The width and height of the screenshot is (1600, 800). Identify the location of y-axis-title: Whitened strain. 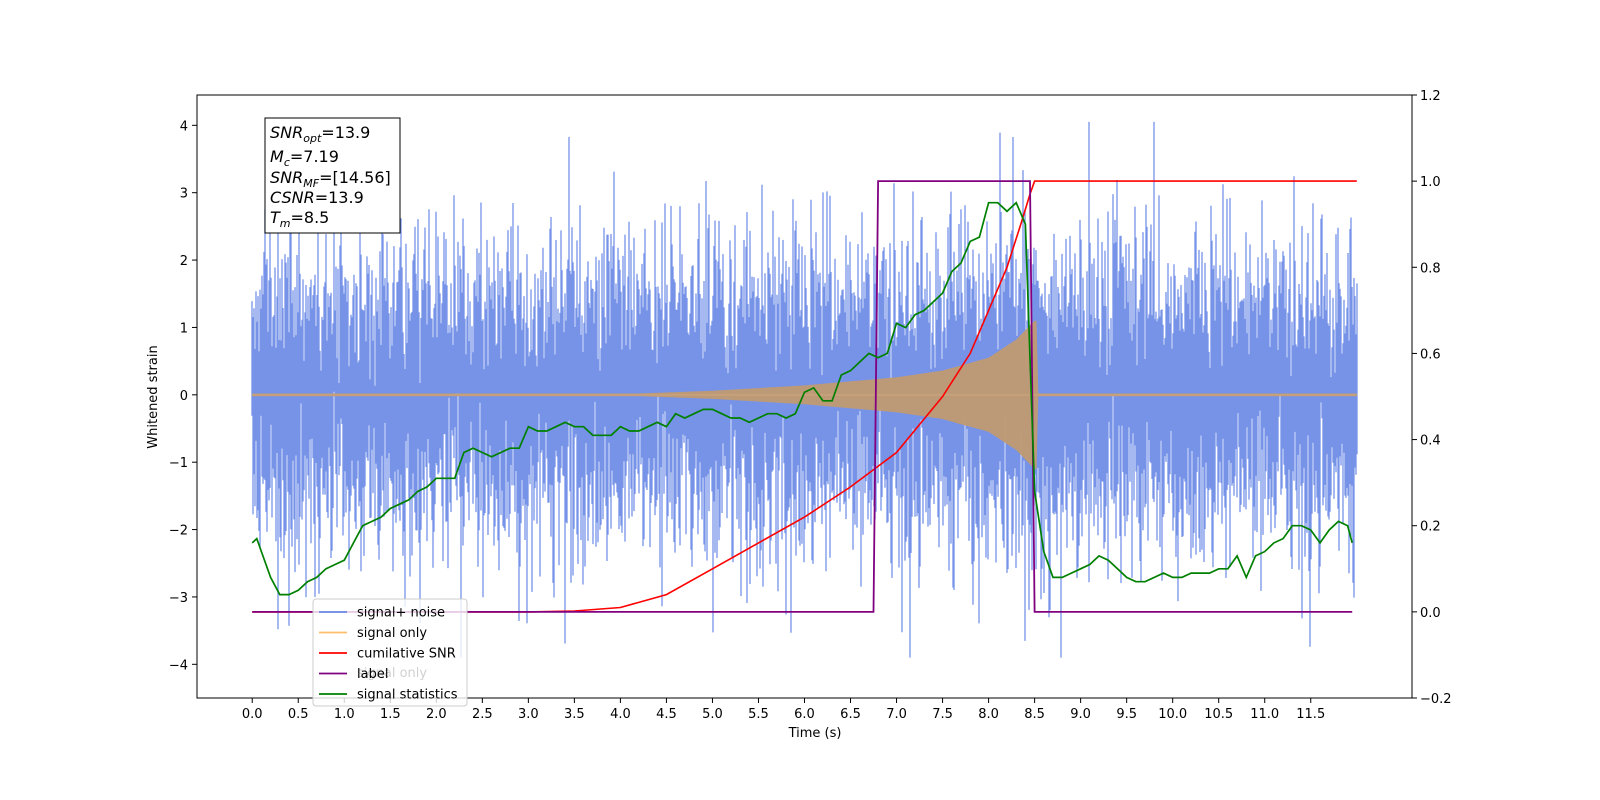
(153, 396).